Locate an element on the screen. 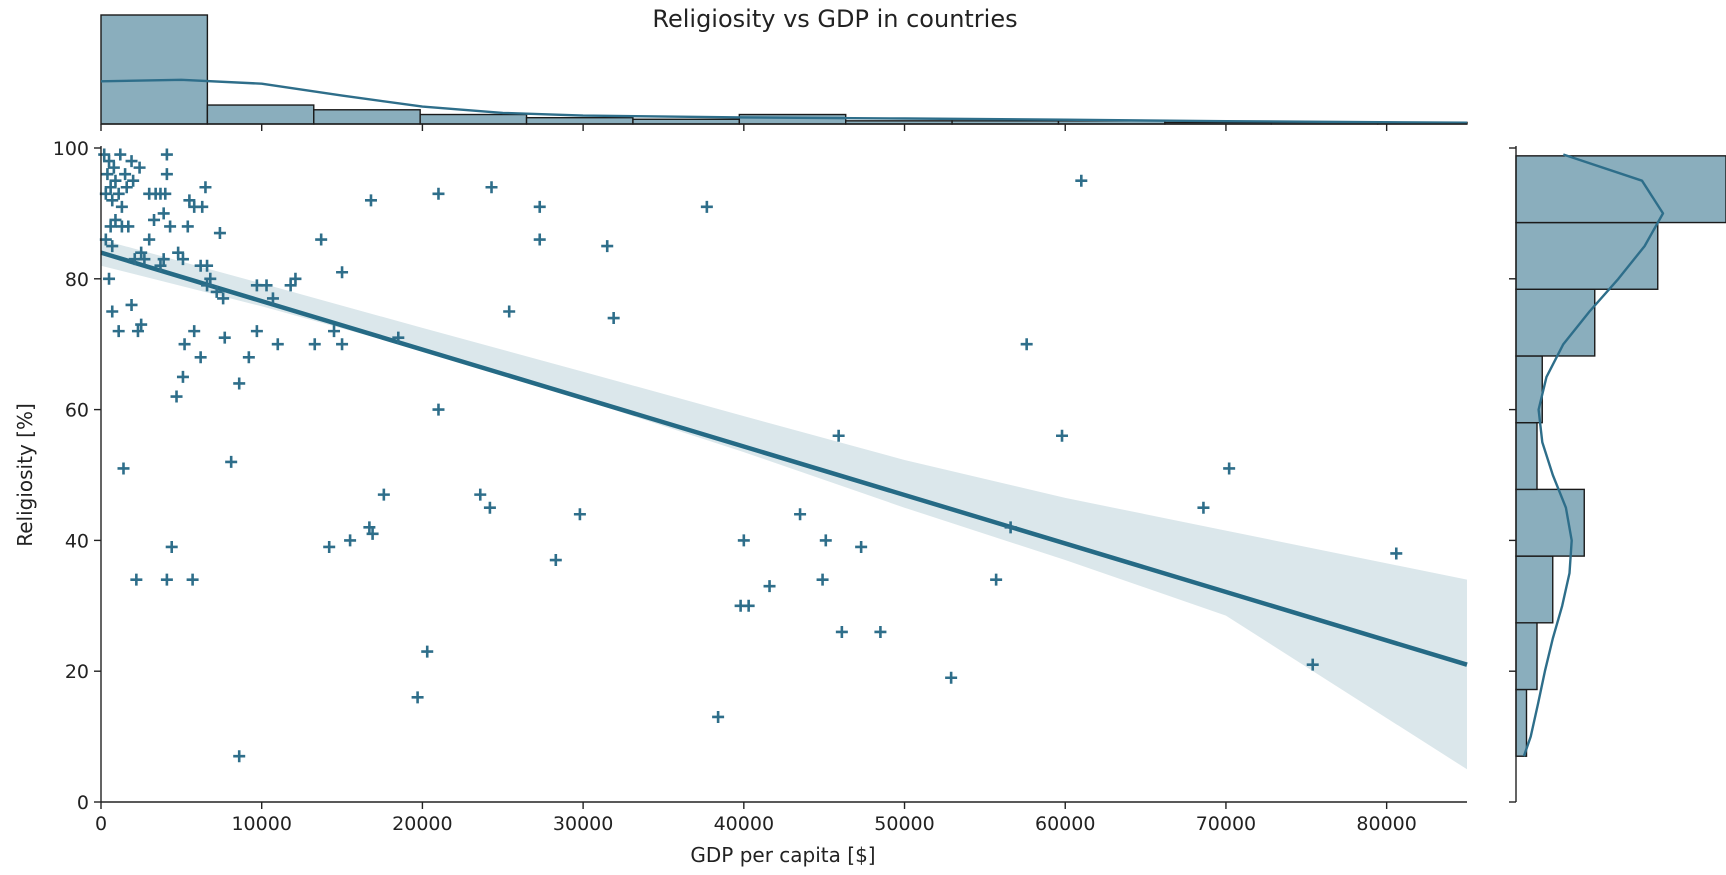 Image resolution: width=1726 pixels, height=875 pixels. x-tick-label: 50000 is located at coordinates (904, 824).